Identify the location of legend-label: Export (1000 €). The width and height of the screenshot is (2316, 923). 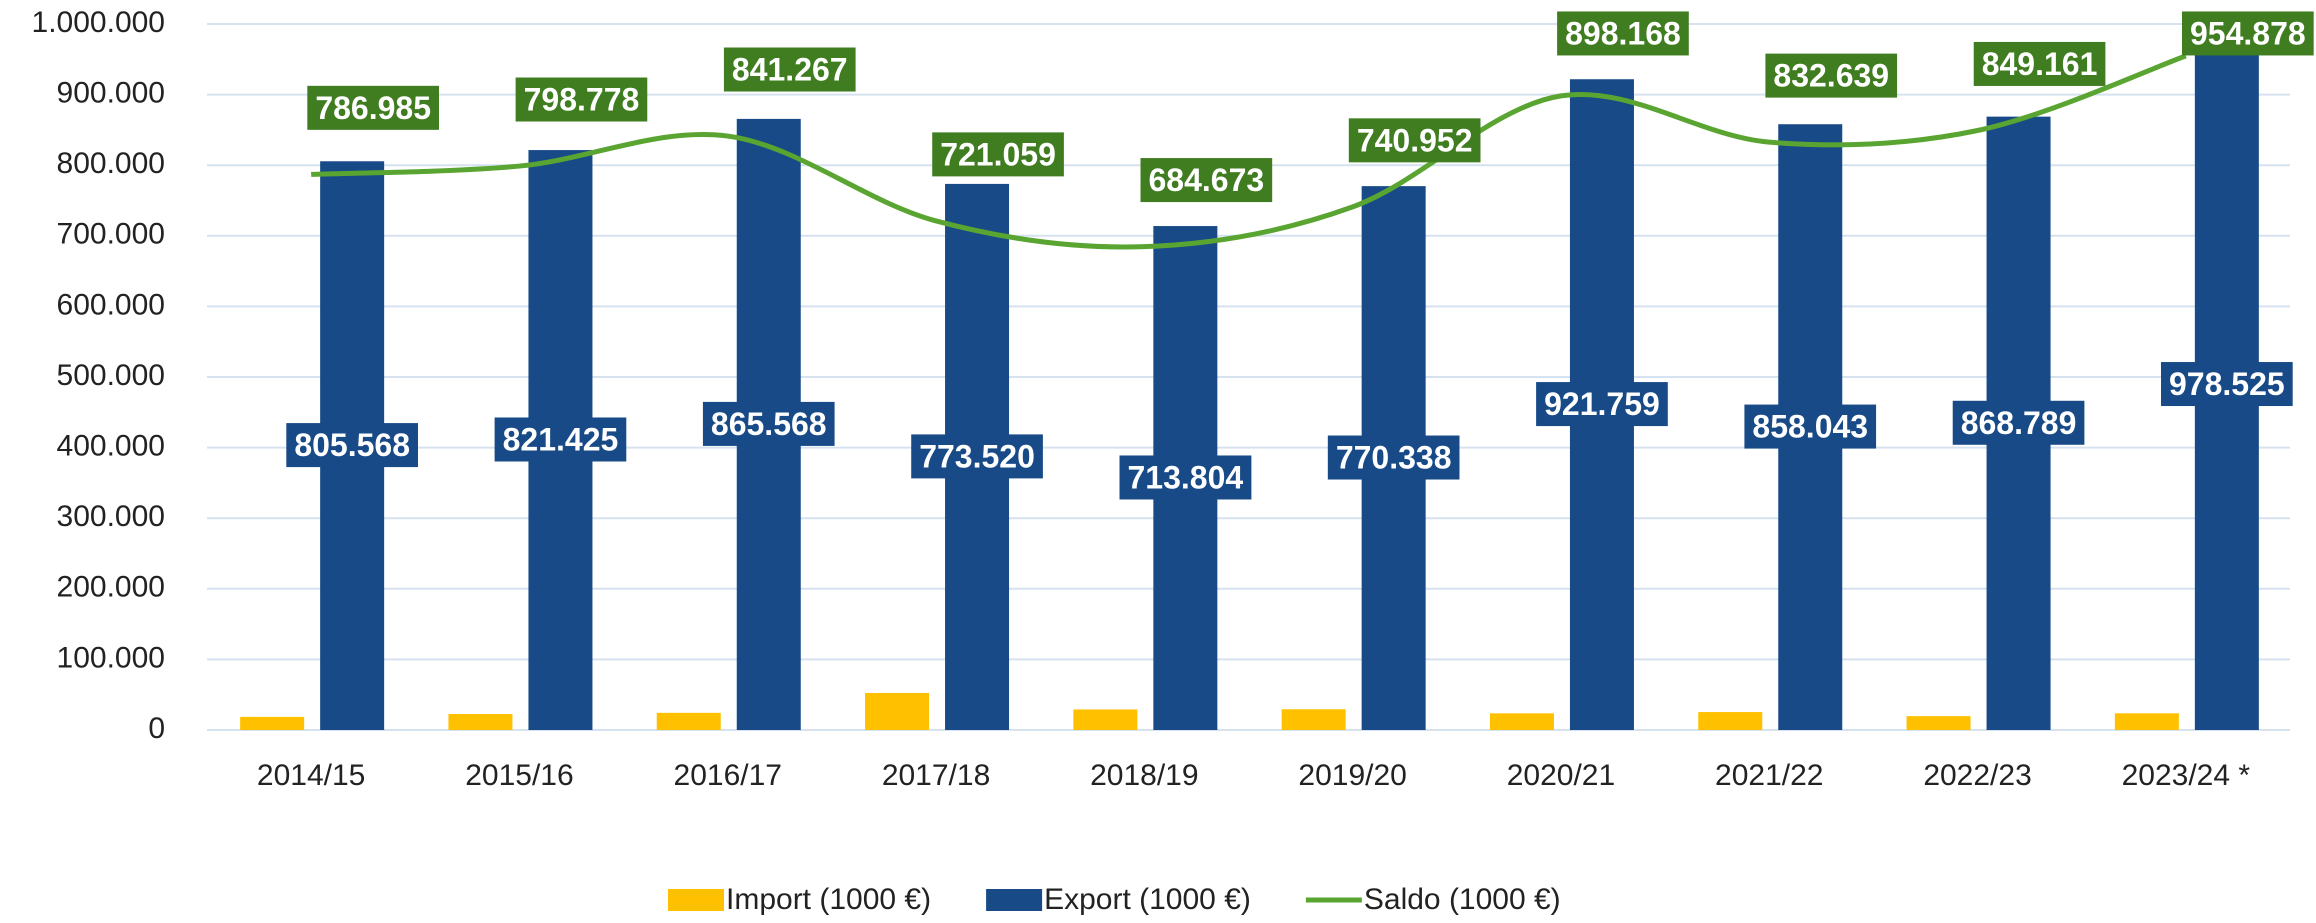
(1147, 899).